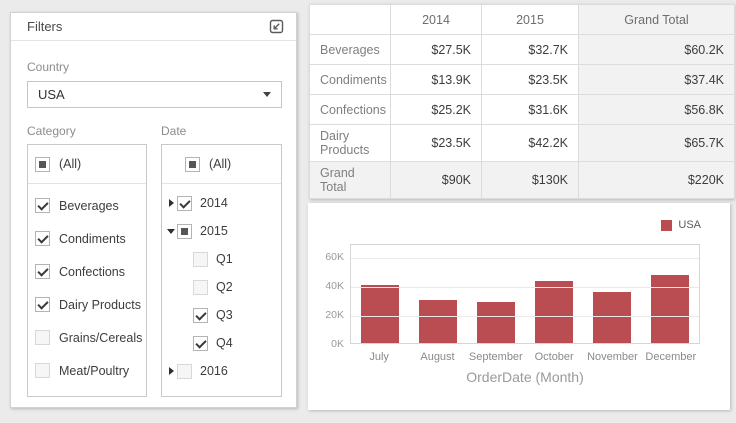 The width and height of the screenshot is (736, 423). I want to click on date-tree-item: Q4, so click(221, 343).